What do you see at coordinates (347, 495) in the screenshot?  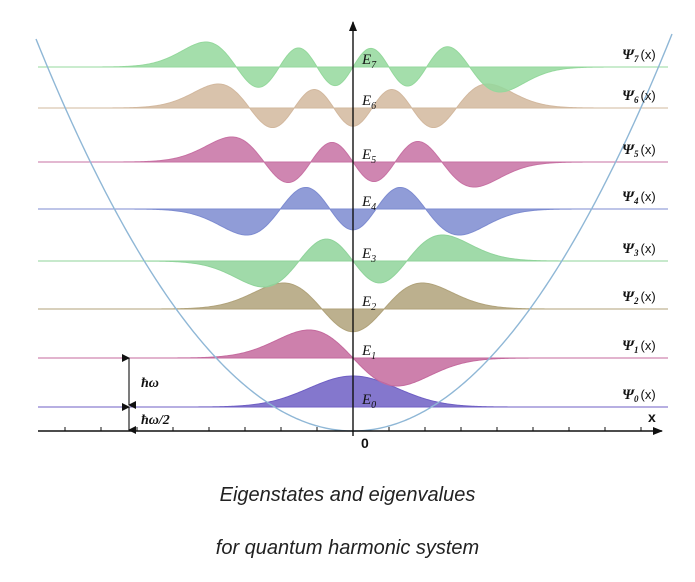 I see `caption-line-1: Eigenstates and eigenvalues` at bounding box center [347, 495].